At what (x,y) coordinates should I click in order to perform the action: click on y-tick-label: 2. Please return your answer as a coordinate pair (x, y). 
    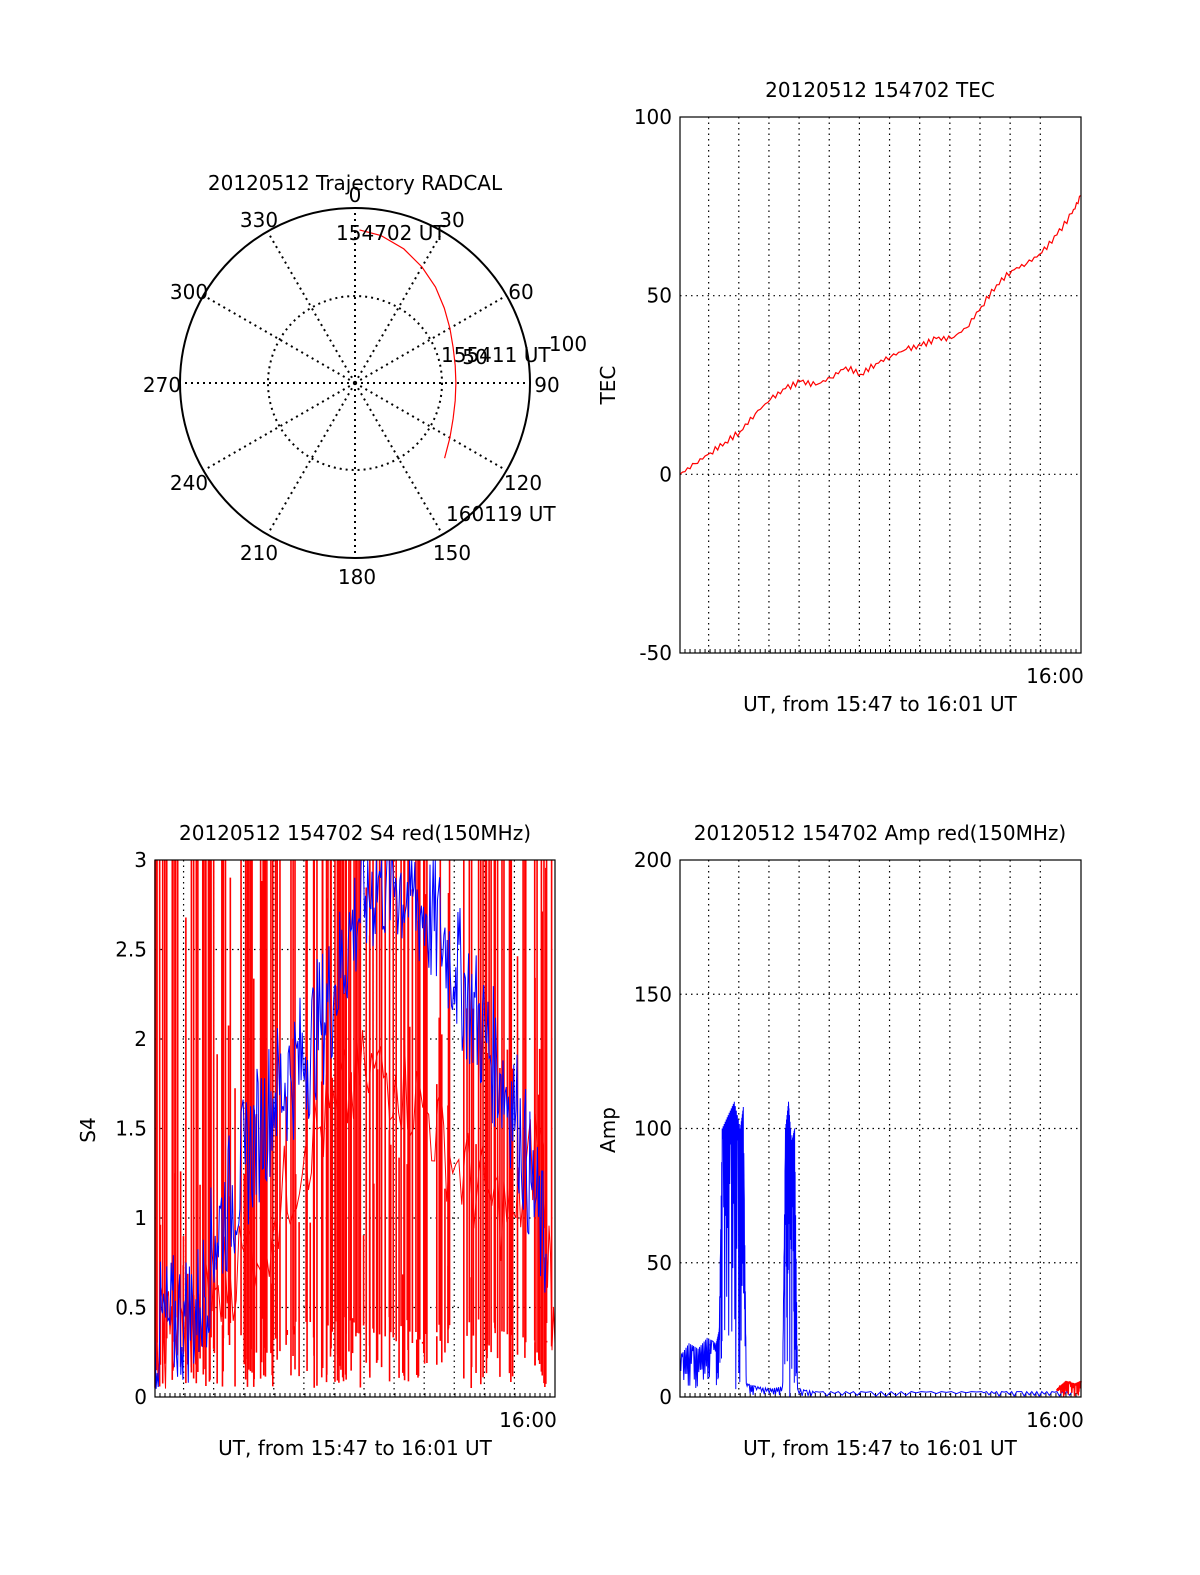
    Looking at the image, I should click on (140, 1039).